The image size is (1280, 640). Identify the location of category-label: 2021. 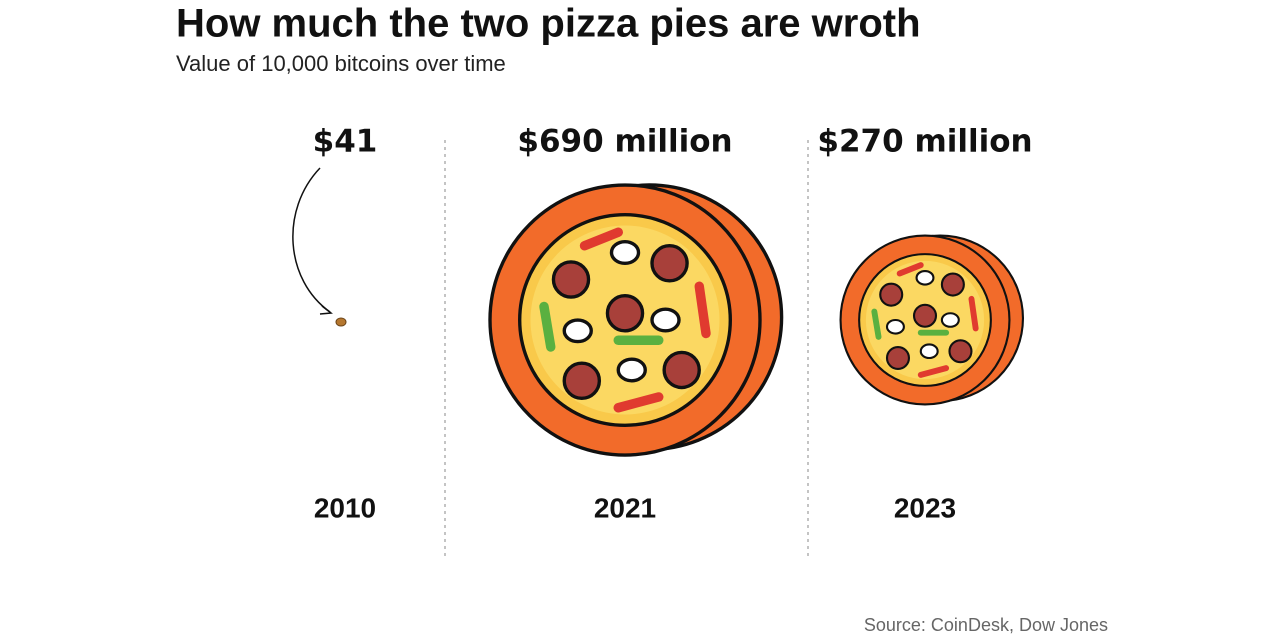
(625, 507).